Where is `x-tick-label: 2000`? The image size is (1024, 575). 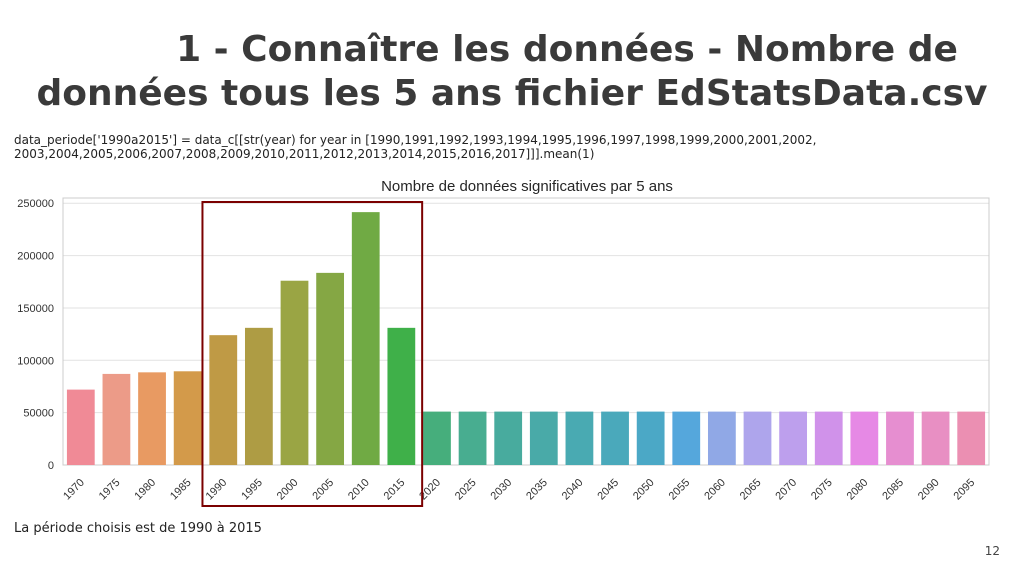
x-tick-label: 2000 is located at coordinates (288, 490).